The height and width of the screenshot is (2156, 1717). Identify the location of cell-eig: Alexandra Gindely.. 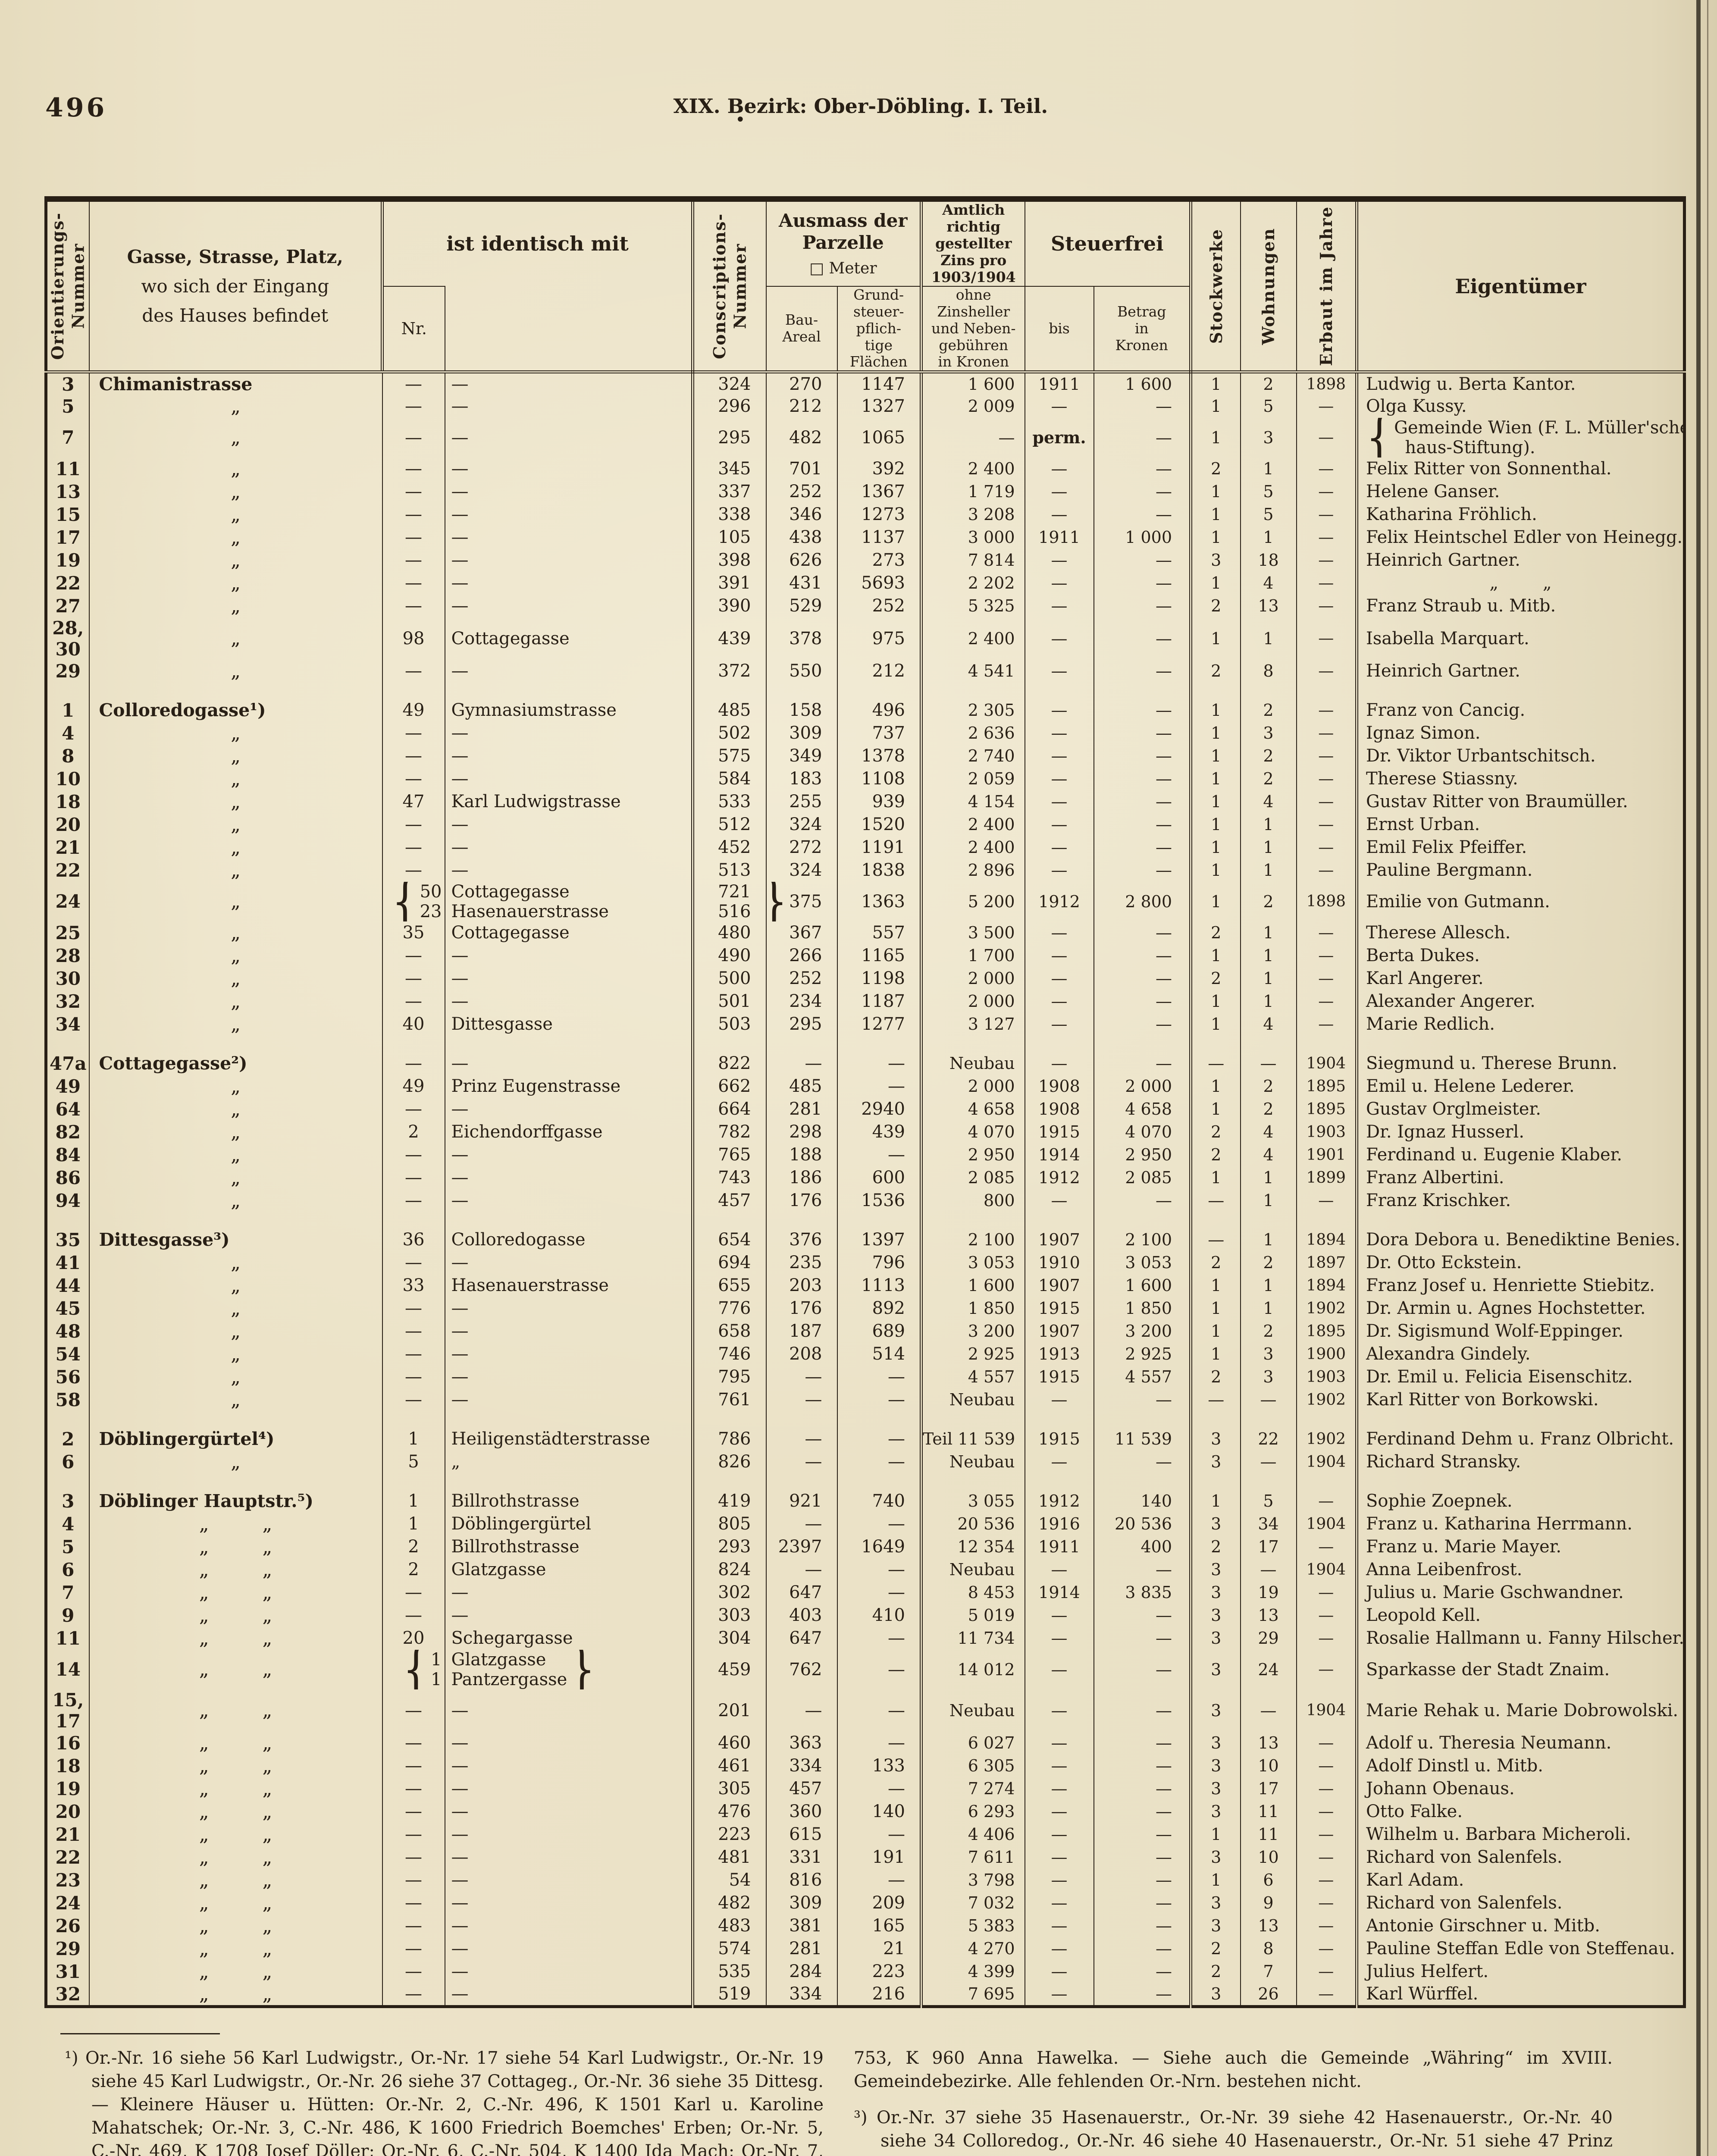
(1520, 1354).